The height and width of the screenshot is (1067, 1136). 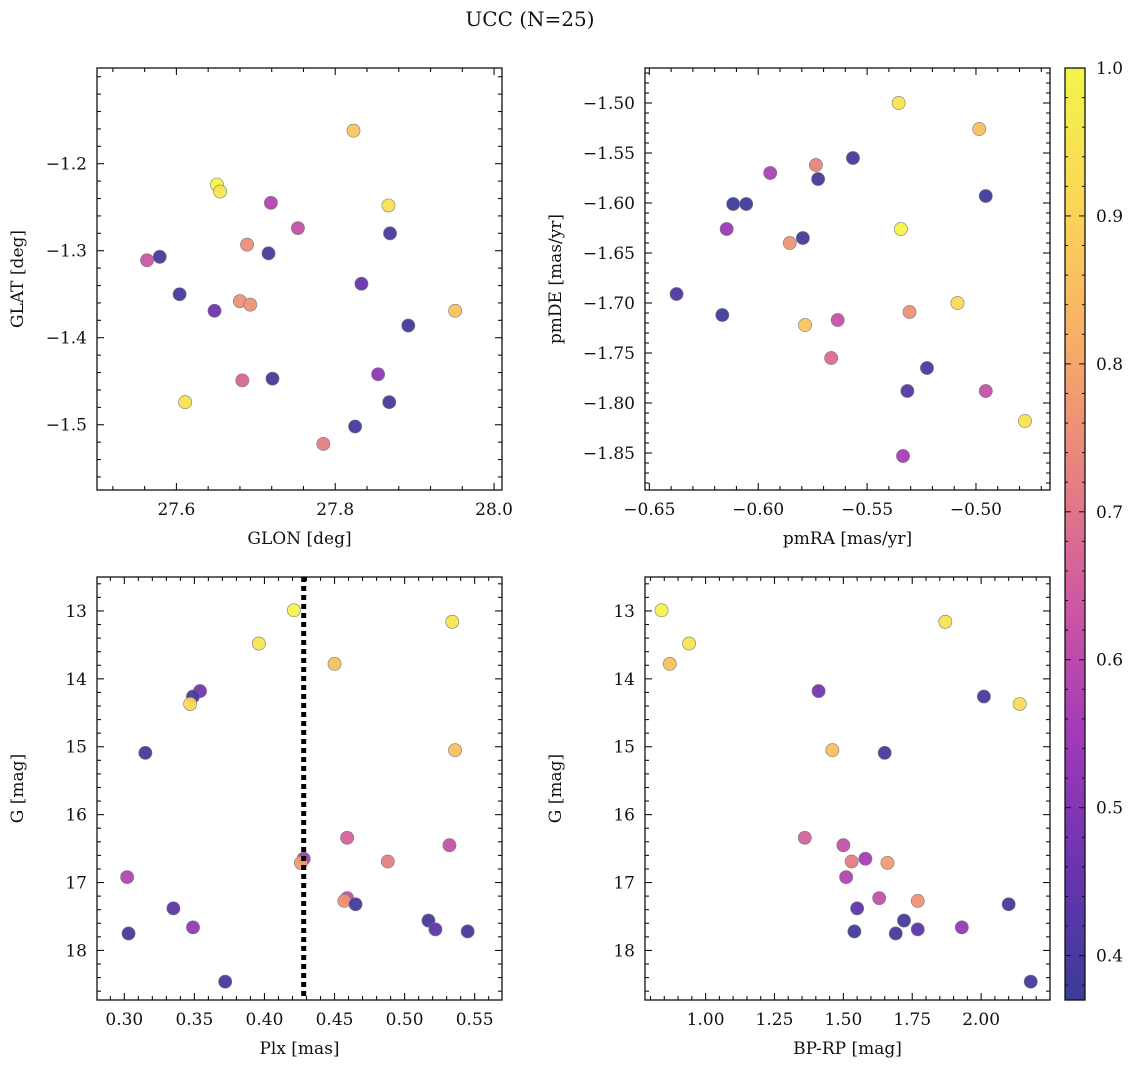 I want to click on y-axis-label: pmDE [mas/yr], so click(x=556, y=279).